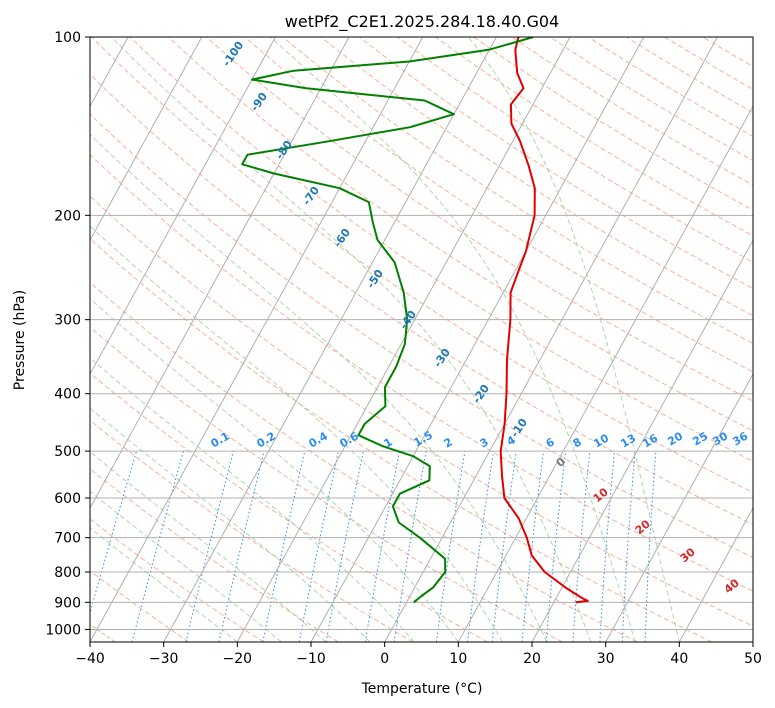 This screenshot has height=708, width=775. What do you see at coordinates (67, 452) in the screenshot?
I see `y-tick-label: 500` at bounding box center [67, 452].